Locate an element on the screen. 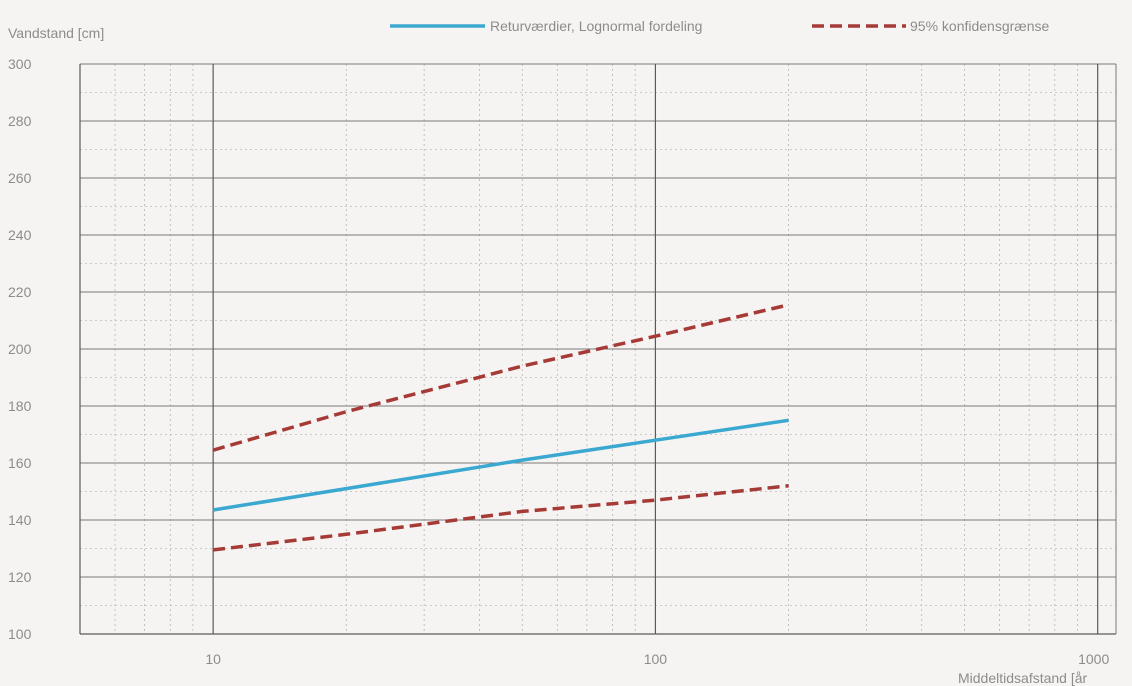  series-line-upper-confidence is located at coordinates (501, 377).